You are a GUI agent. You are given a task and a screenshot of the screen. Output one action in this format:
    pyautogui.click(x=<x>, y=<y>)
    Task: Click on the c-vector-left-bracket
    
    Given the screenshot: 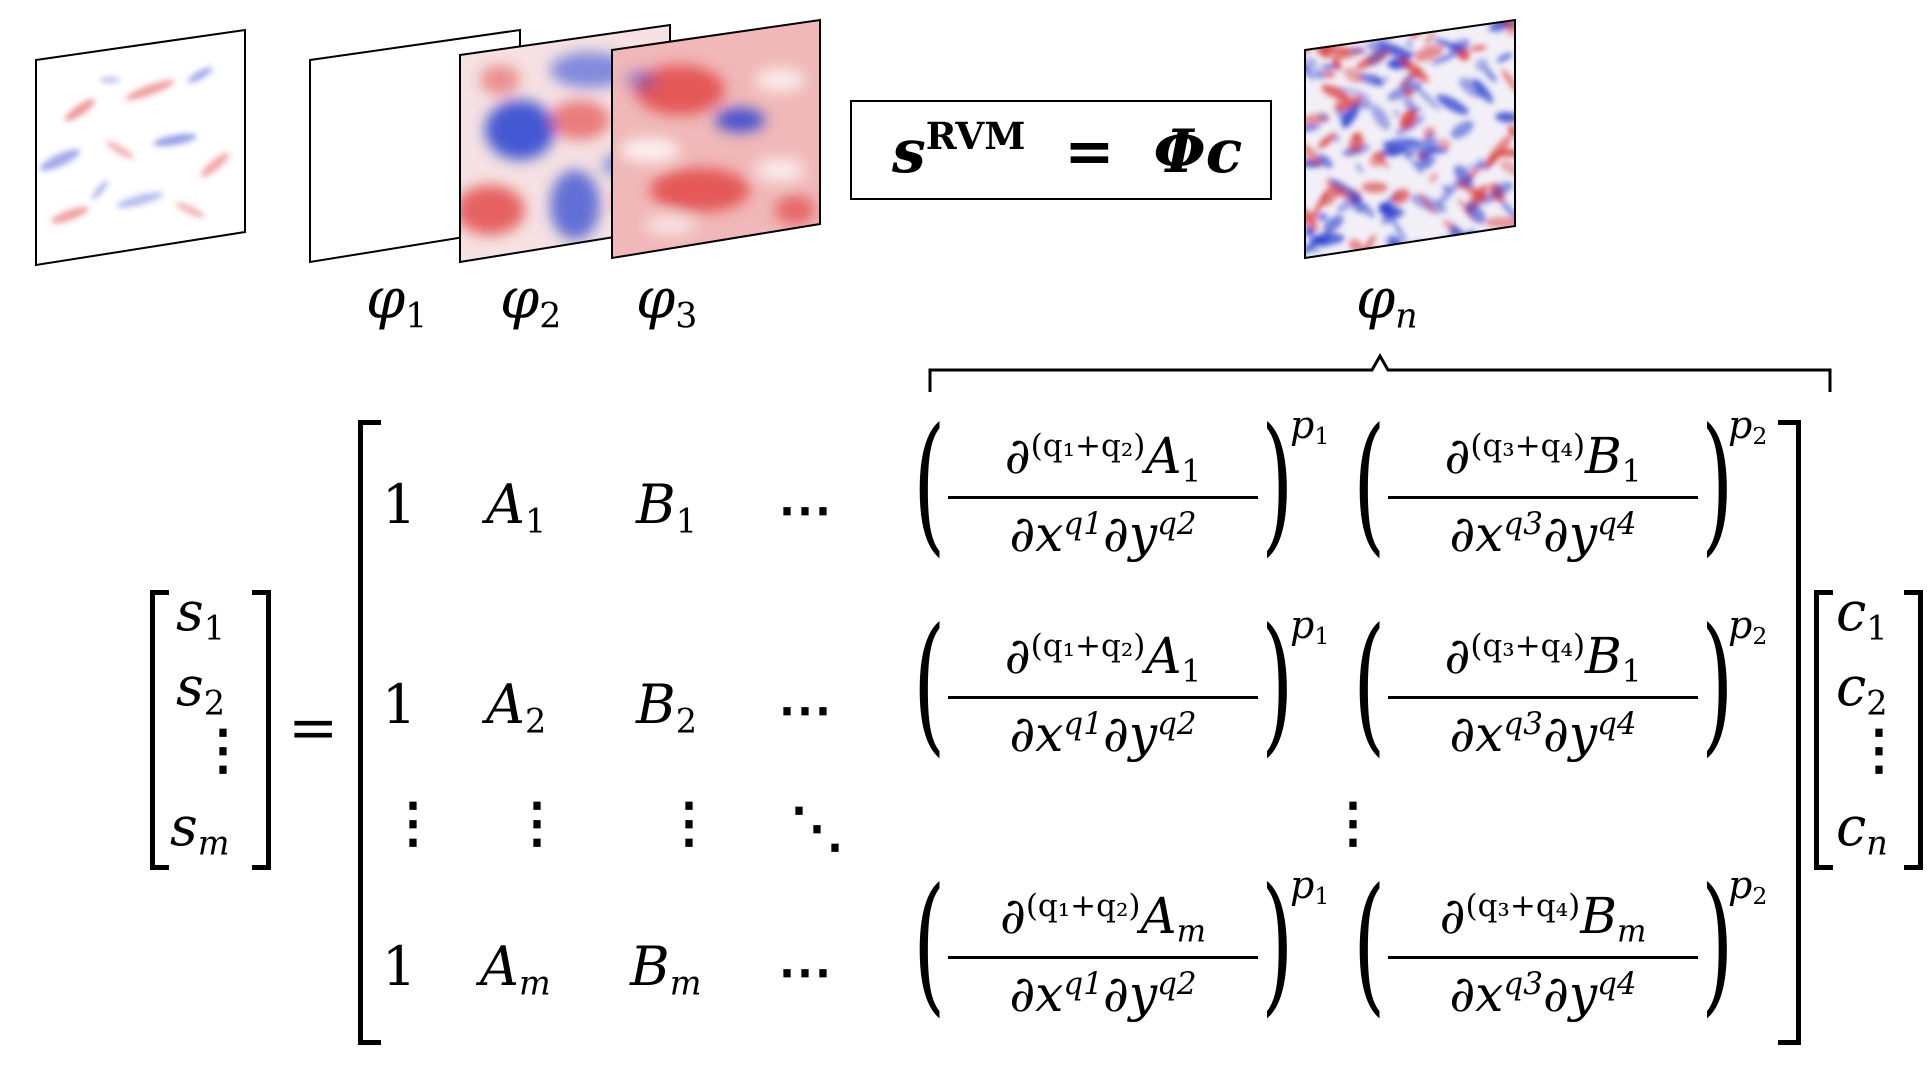 What is the action you would take?
    pyautogui.click(x=1823, y=730)
    